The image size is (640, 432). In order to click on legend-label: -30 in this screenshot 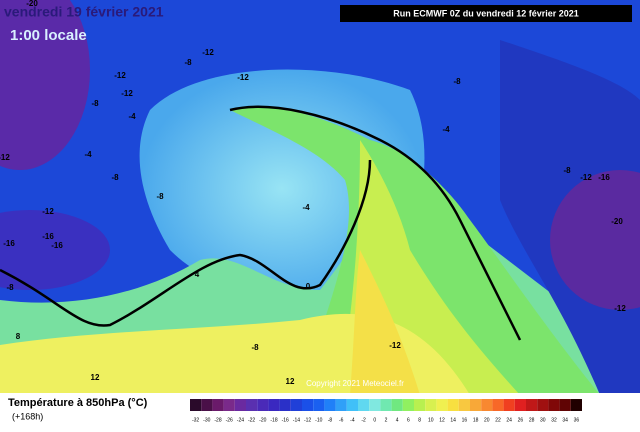, I will do `click(206, 420)`.